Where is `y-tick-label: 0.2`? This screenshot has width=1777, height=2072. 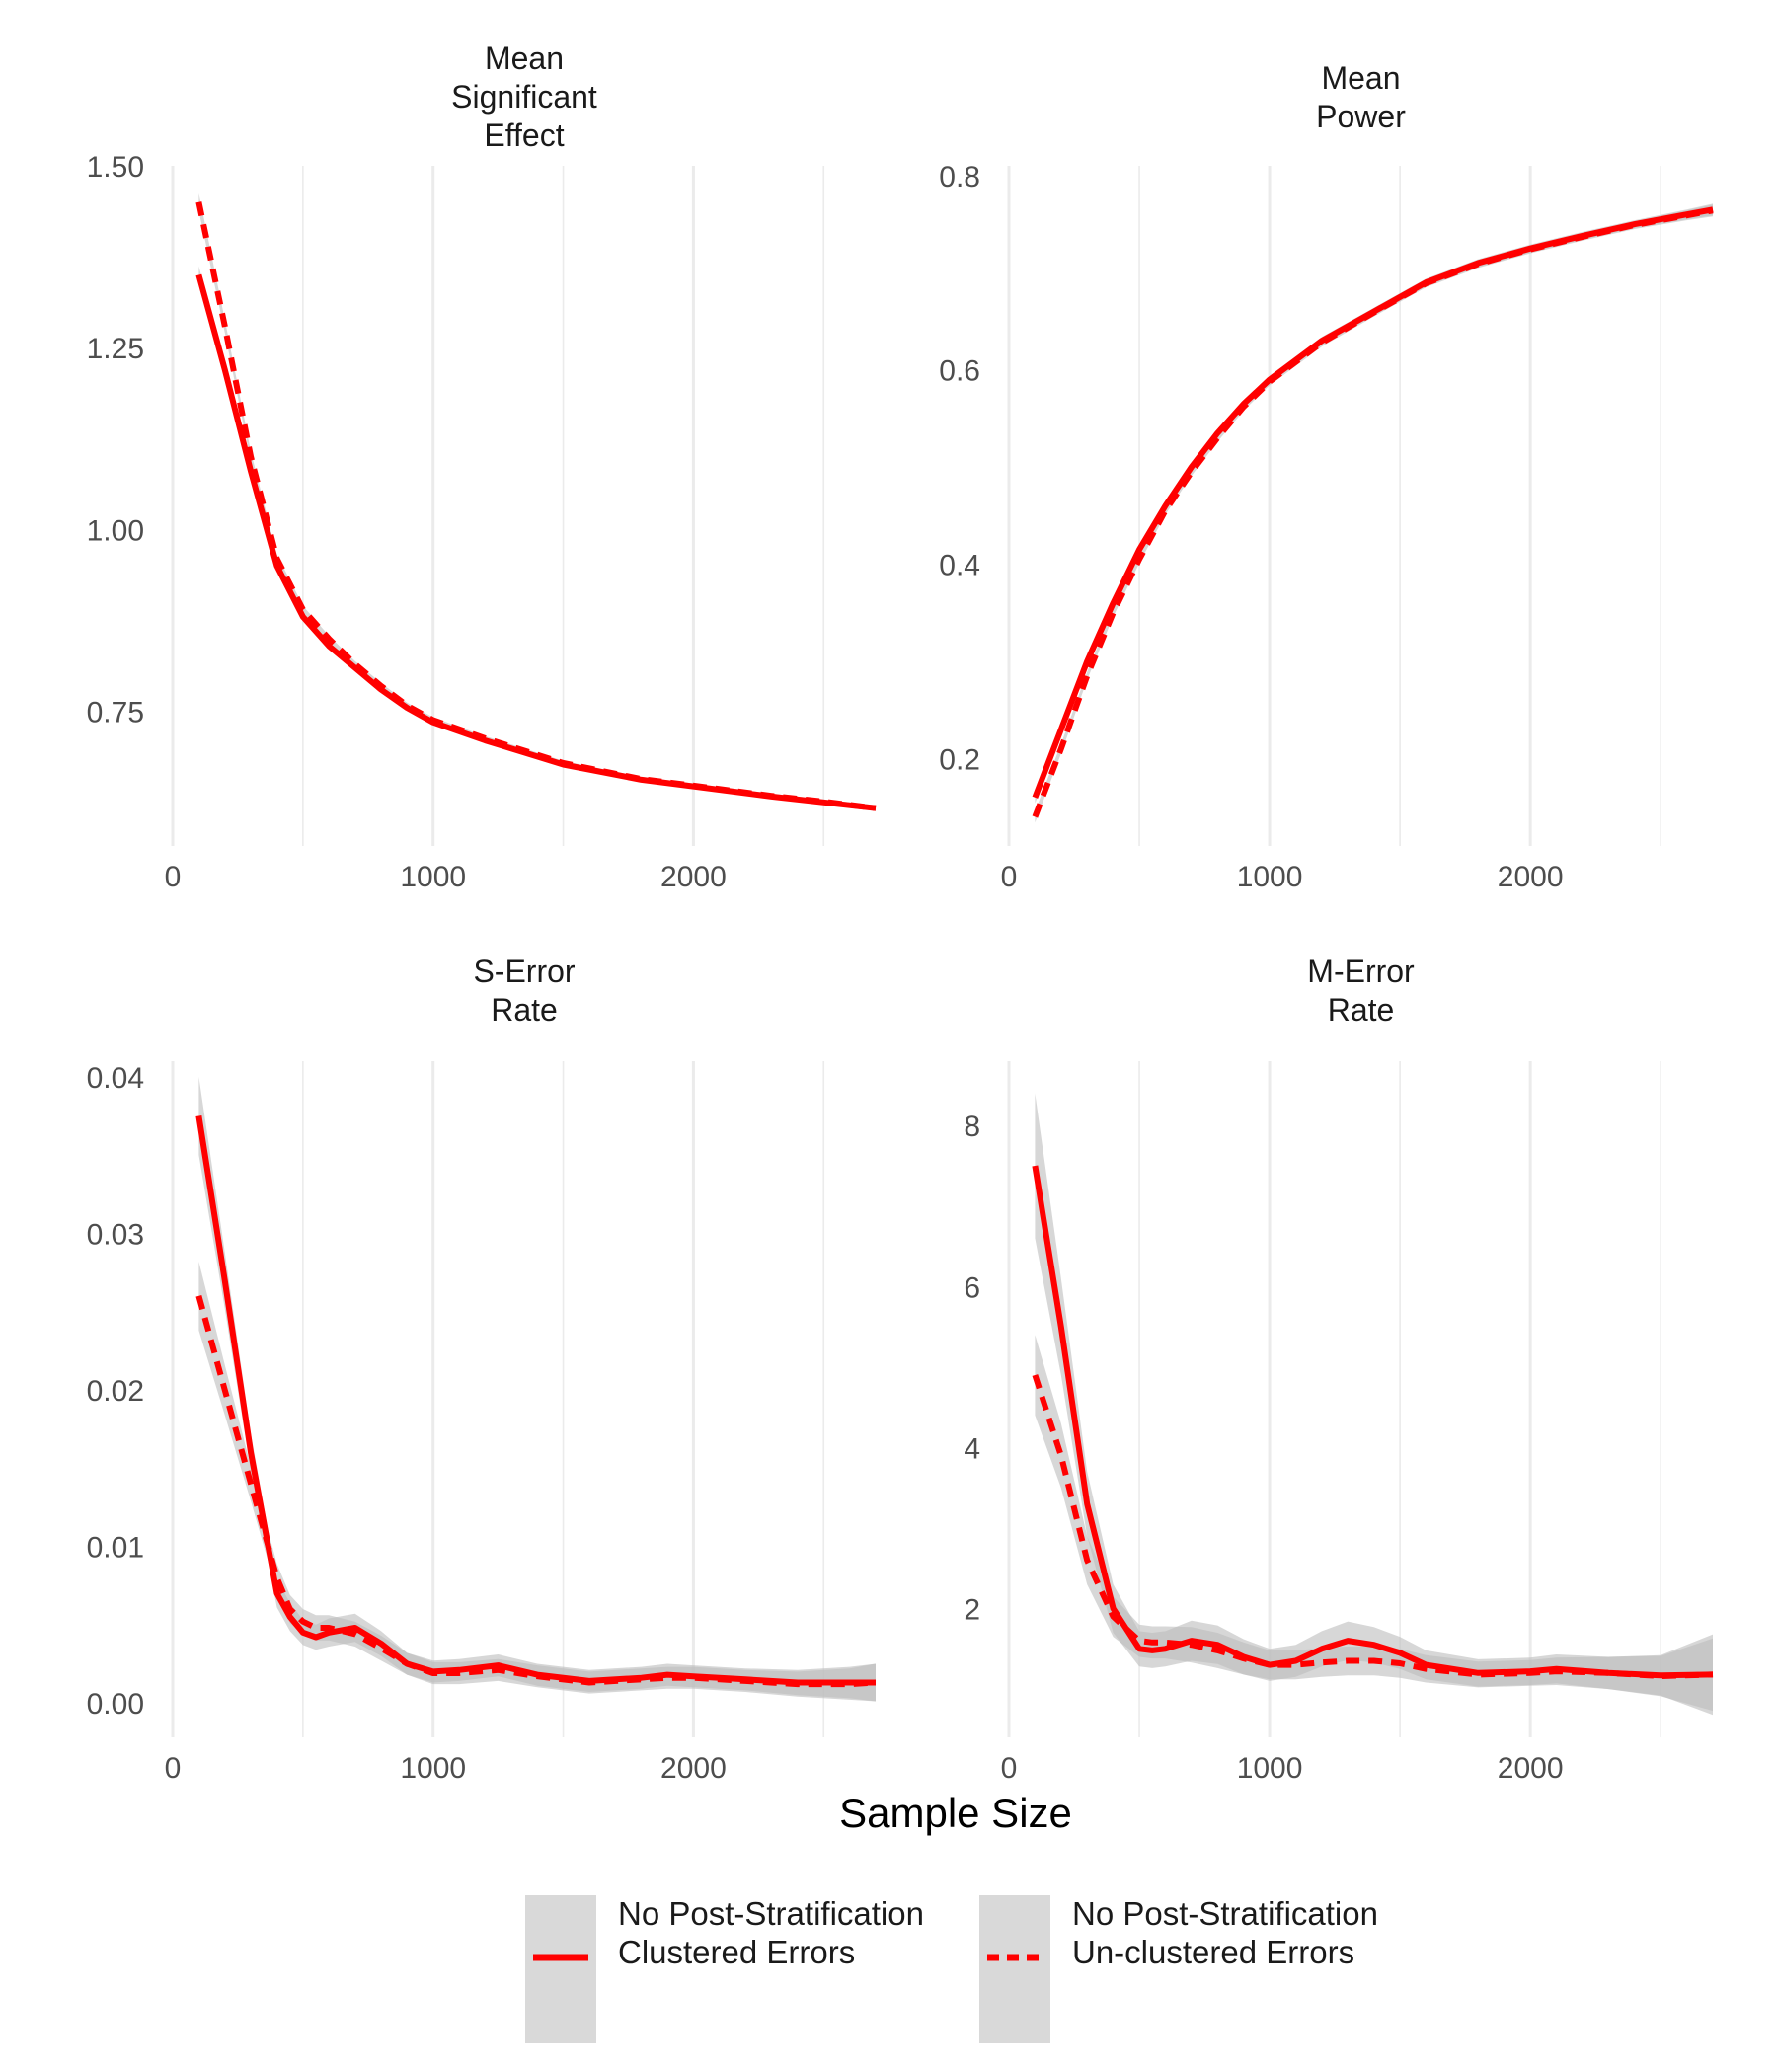
y-tick-label: 0.2 is located at coordinates (959, 759).